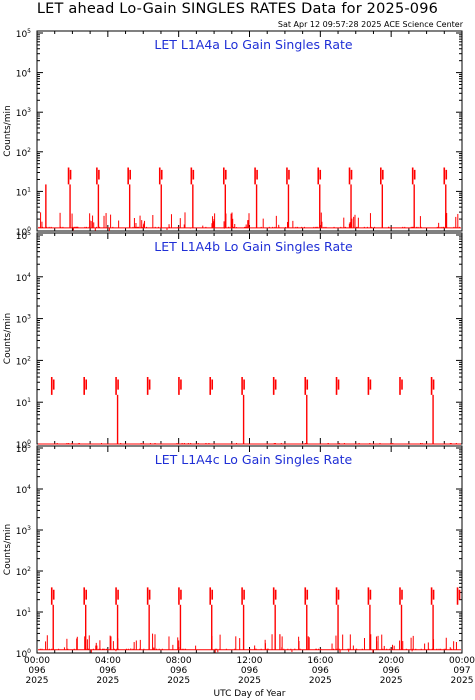 This screenshot has width=475, height=700. I want to click on panel-title: LET L1A4b Lo Gain Singles Rate, so click(253, 246).